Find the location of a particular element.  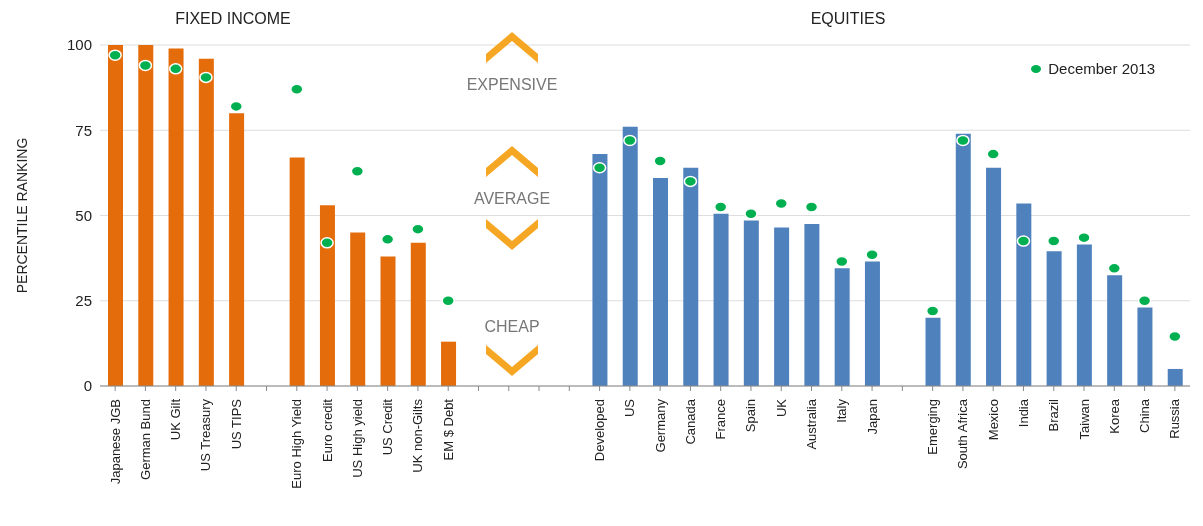

y-tick-label: 50 is located at coordinates (83, 215).